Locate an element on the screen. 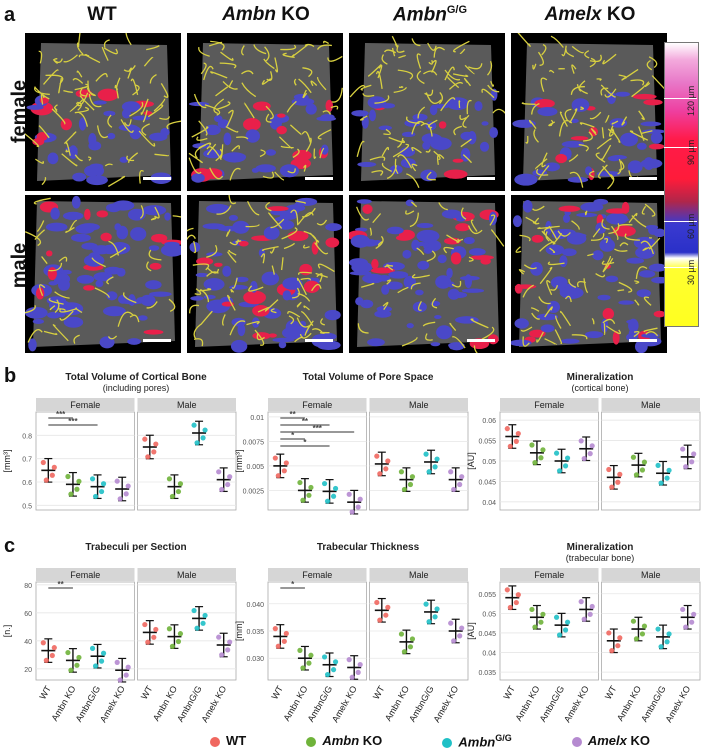  col-header-amelx-ko: Amelx KO is located at coordinates (590, 14).